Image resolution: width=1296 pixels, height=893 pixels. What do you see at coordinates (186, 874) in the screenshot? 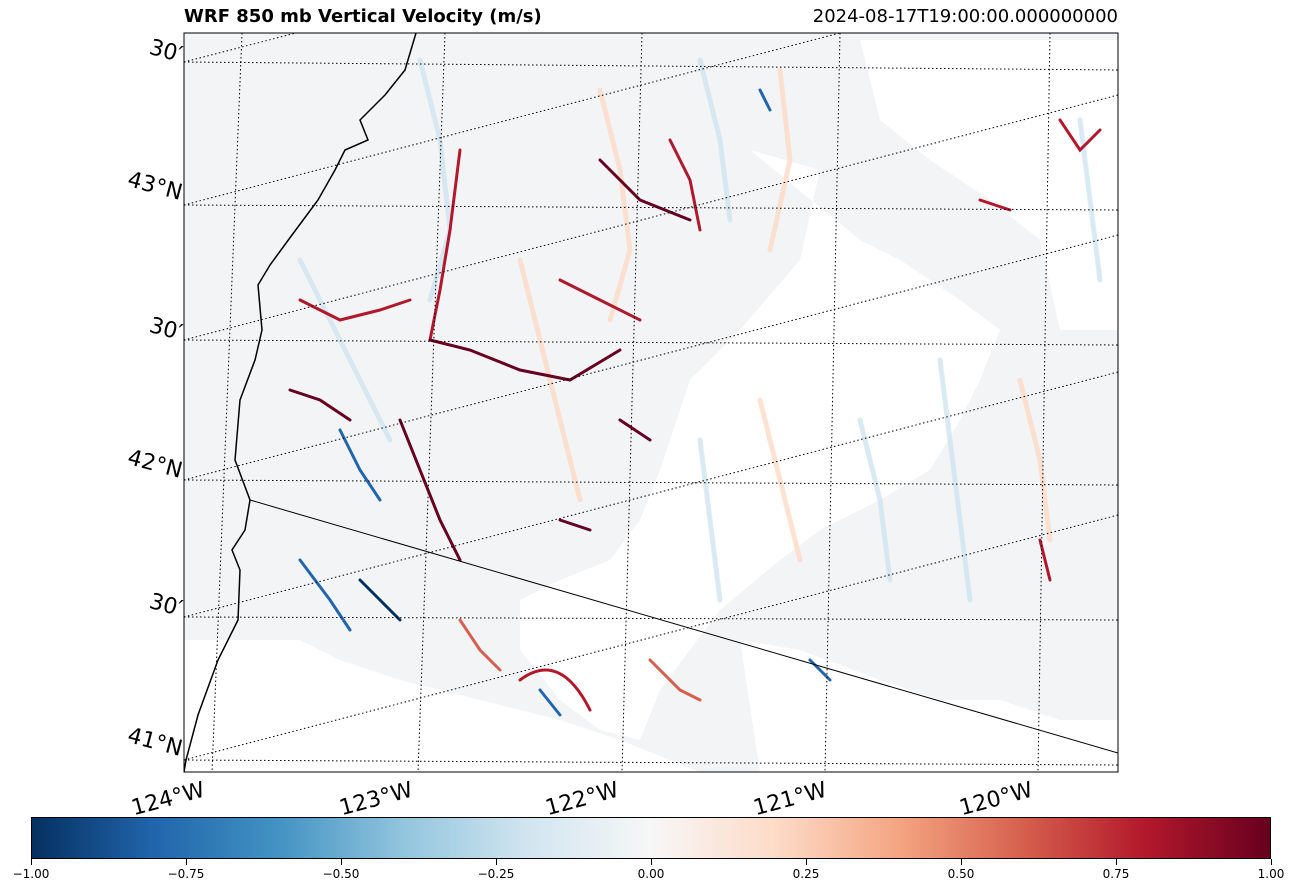
I see `colorbar-tick-label: −0.75` at bounding box center [186, 874].